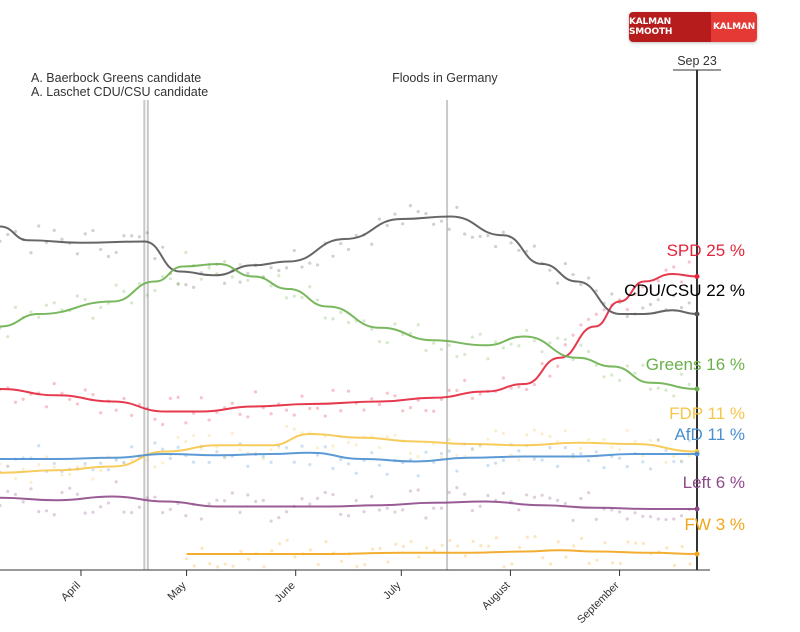  I want to click on series-end-dot-left, so click(697, 509).